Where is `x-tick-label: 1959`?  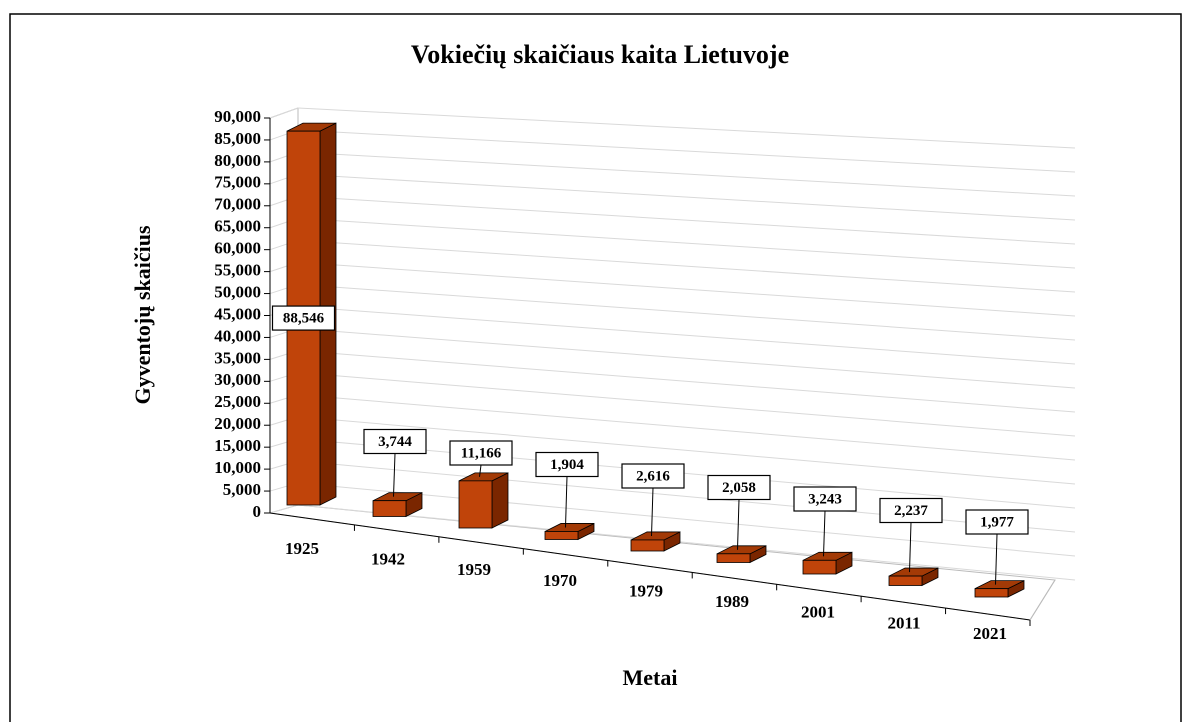 x-tick-label: 1959 is located at coordinates (474, 569).